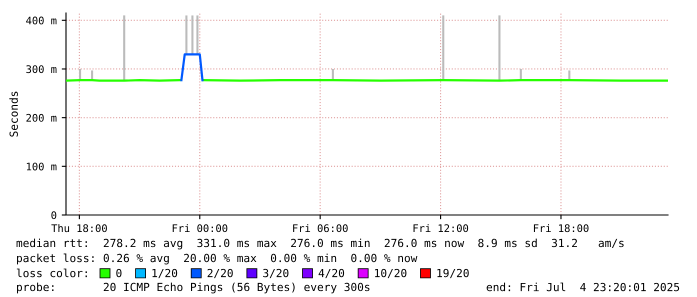 Image resolution: width=697 pixels, height=297 pixels. Describe the element at coordinates (200, 228) in the screenshot. I see `x-tick-label: Fri 00:00` at that location.